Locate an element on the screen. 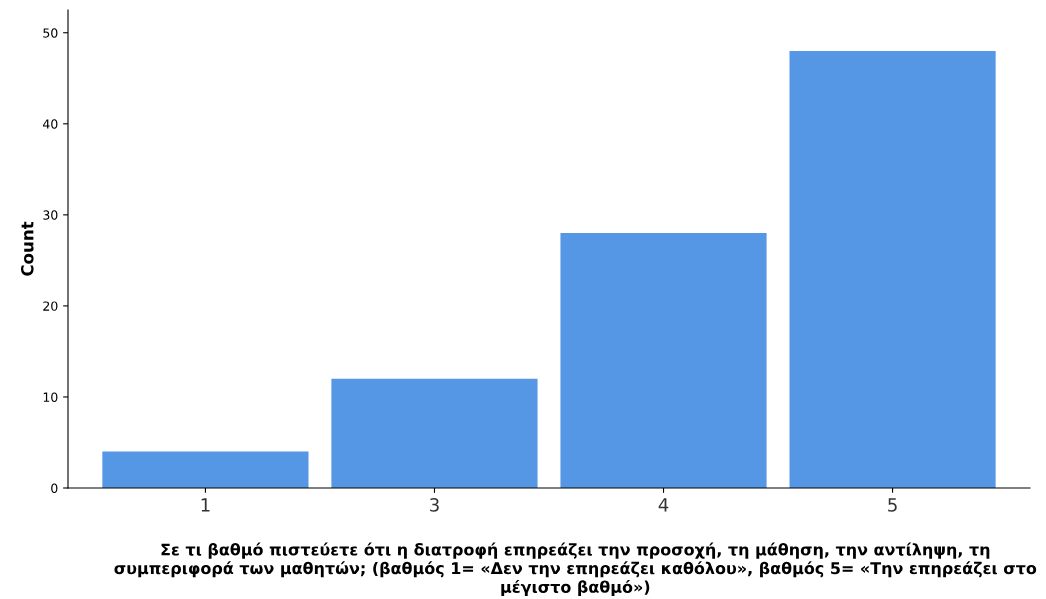 Image resolution: width=1046 pixels, height=599 pixels. y-tick-label: 40 is located at coordinates (50, 124).